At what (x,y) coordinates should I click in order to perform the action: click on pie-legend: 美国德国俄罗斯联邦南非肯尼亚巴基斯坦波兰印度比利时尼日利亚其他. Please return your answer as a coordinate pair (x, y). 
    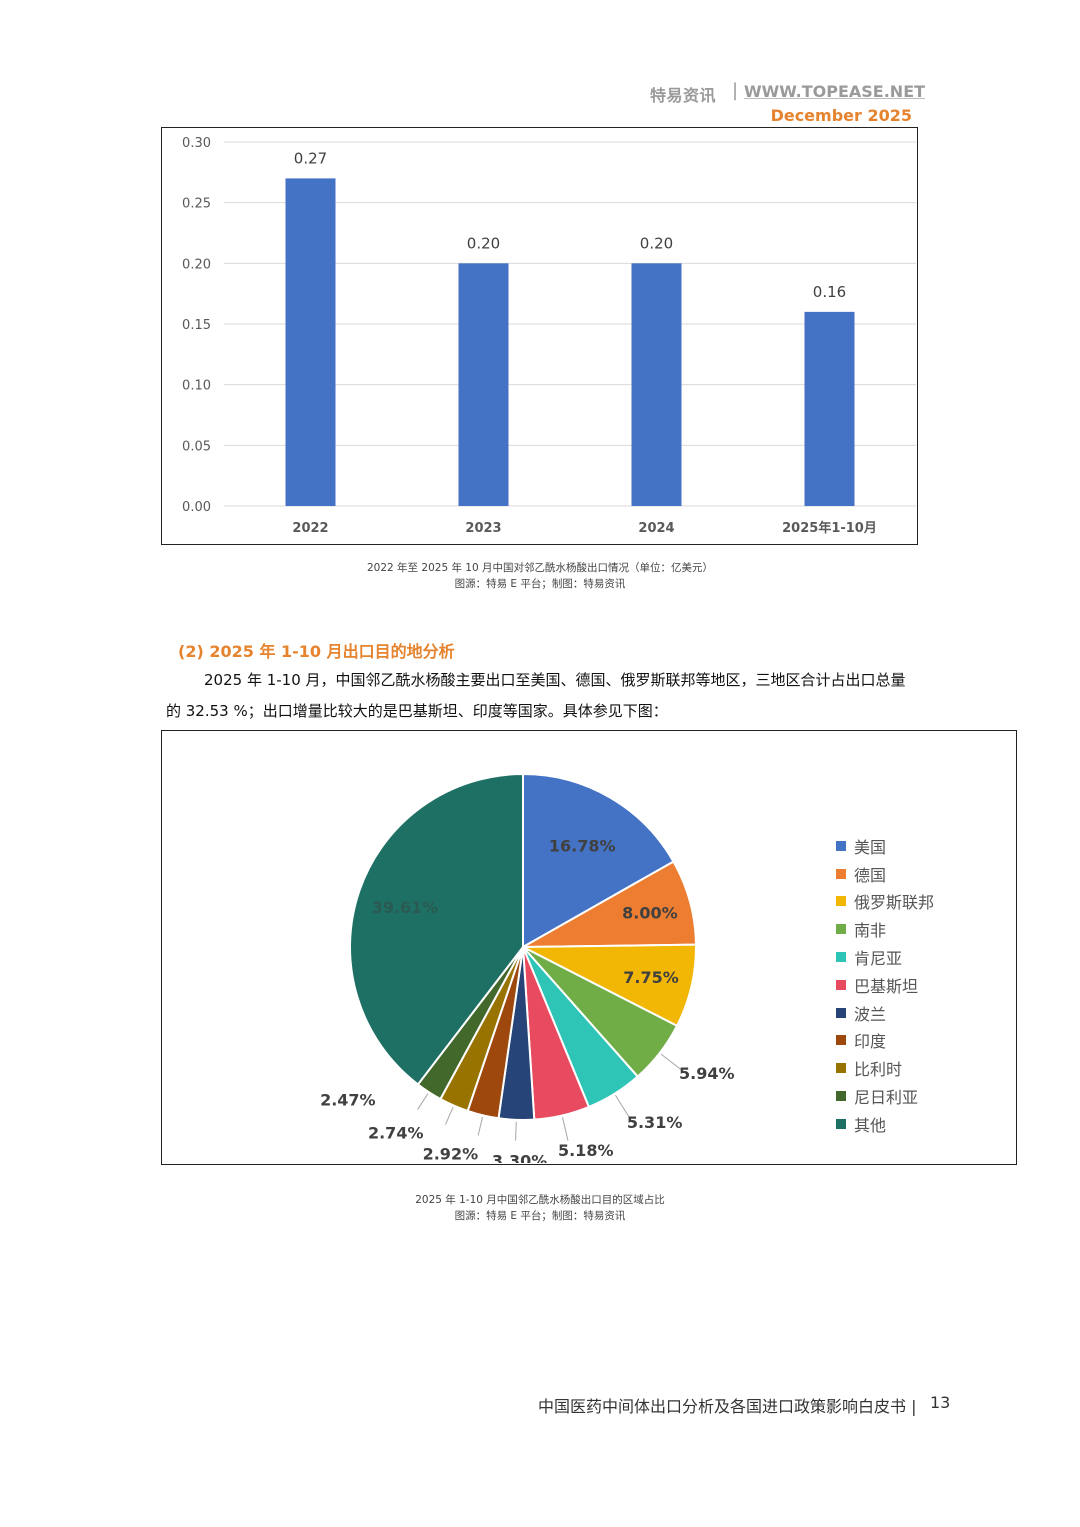
    Looking at the image, I should click on (885, 985).